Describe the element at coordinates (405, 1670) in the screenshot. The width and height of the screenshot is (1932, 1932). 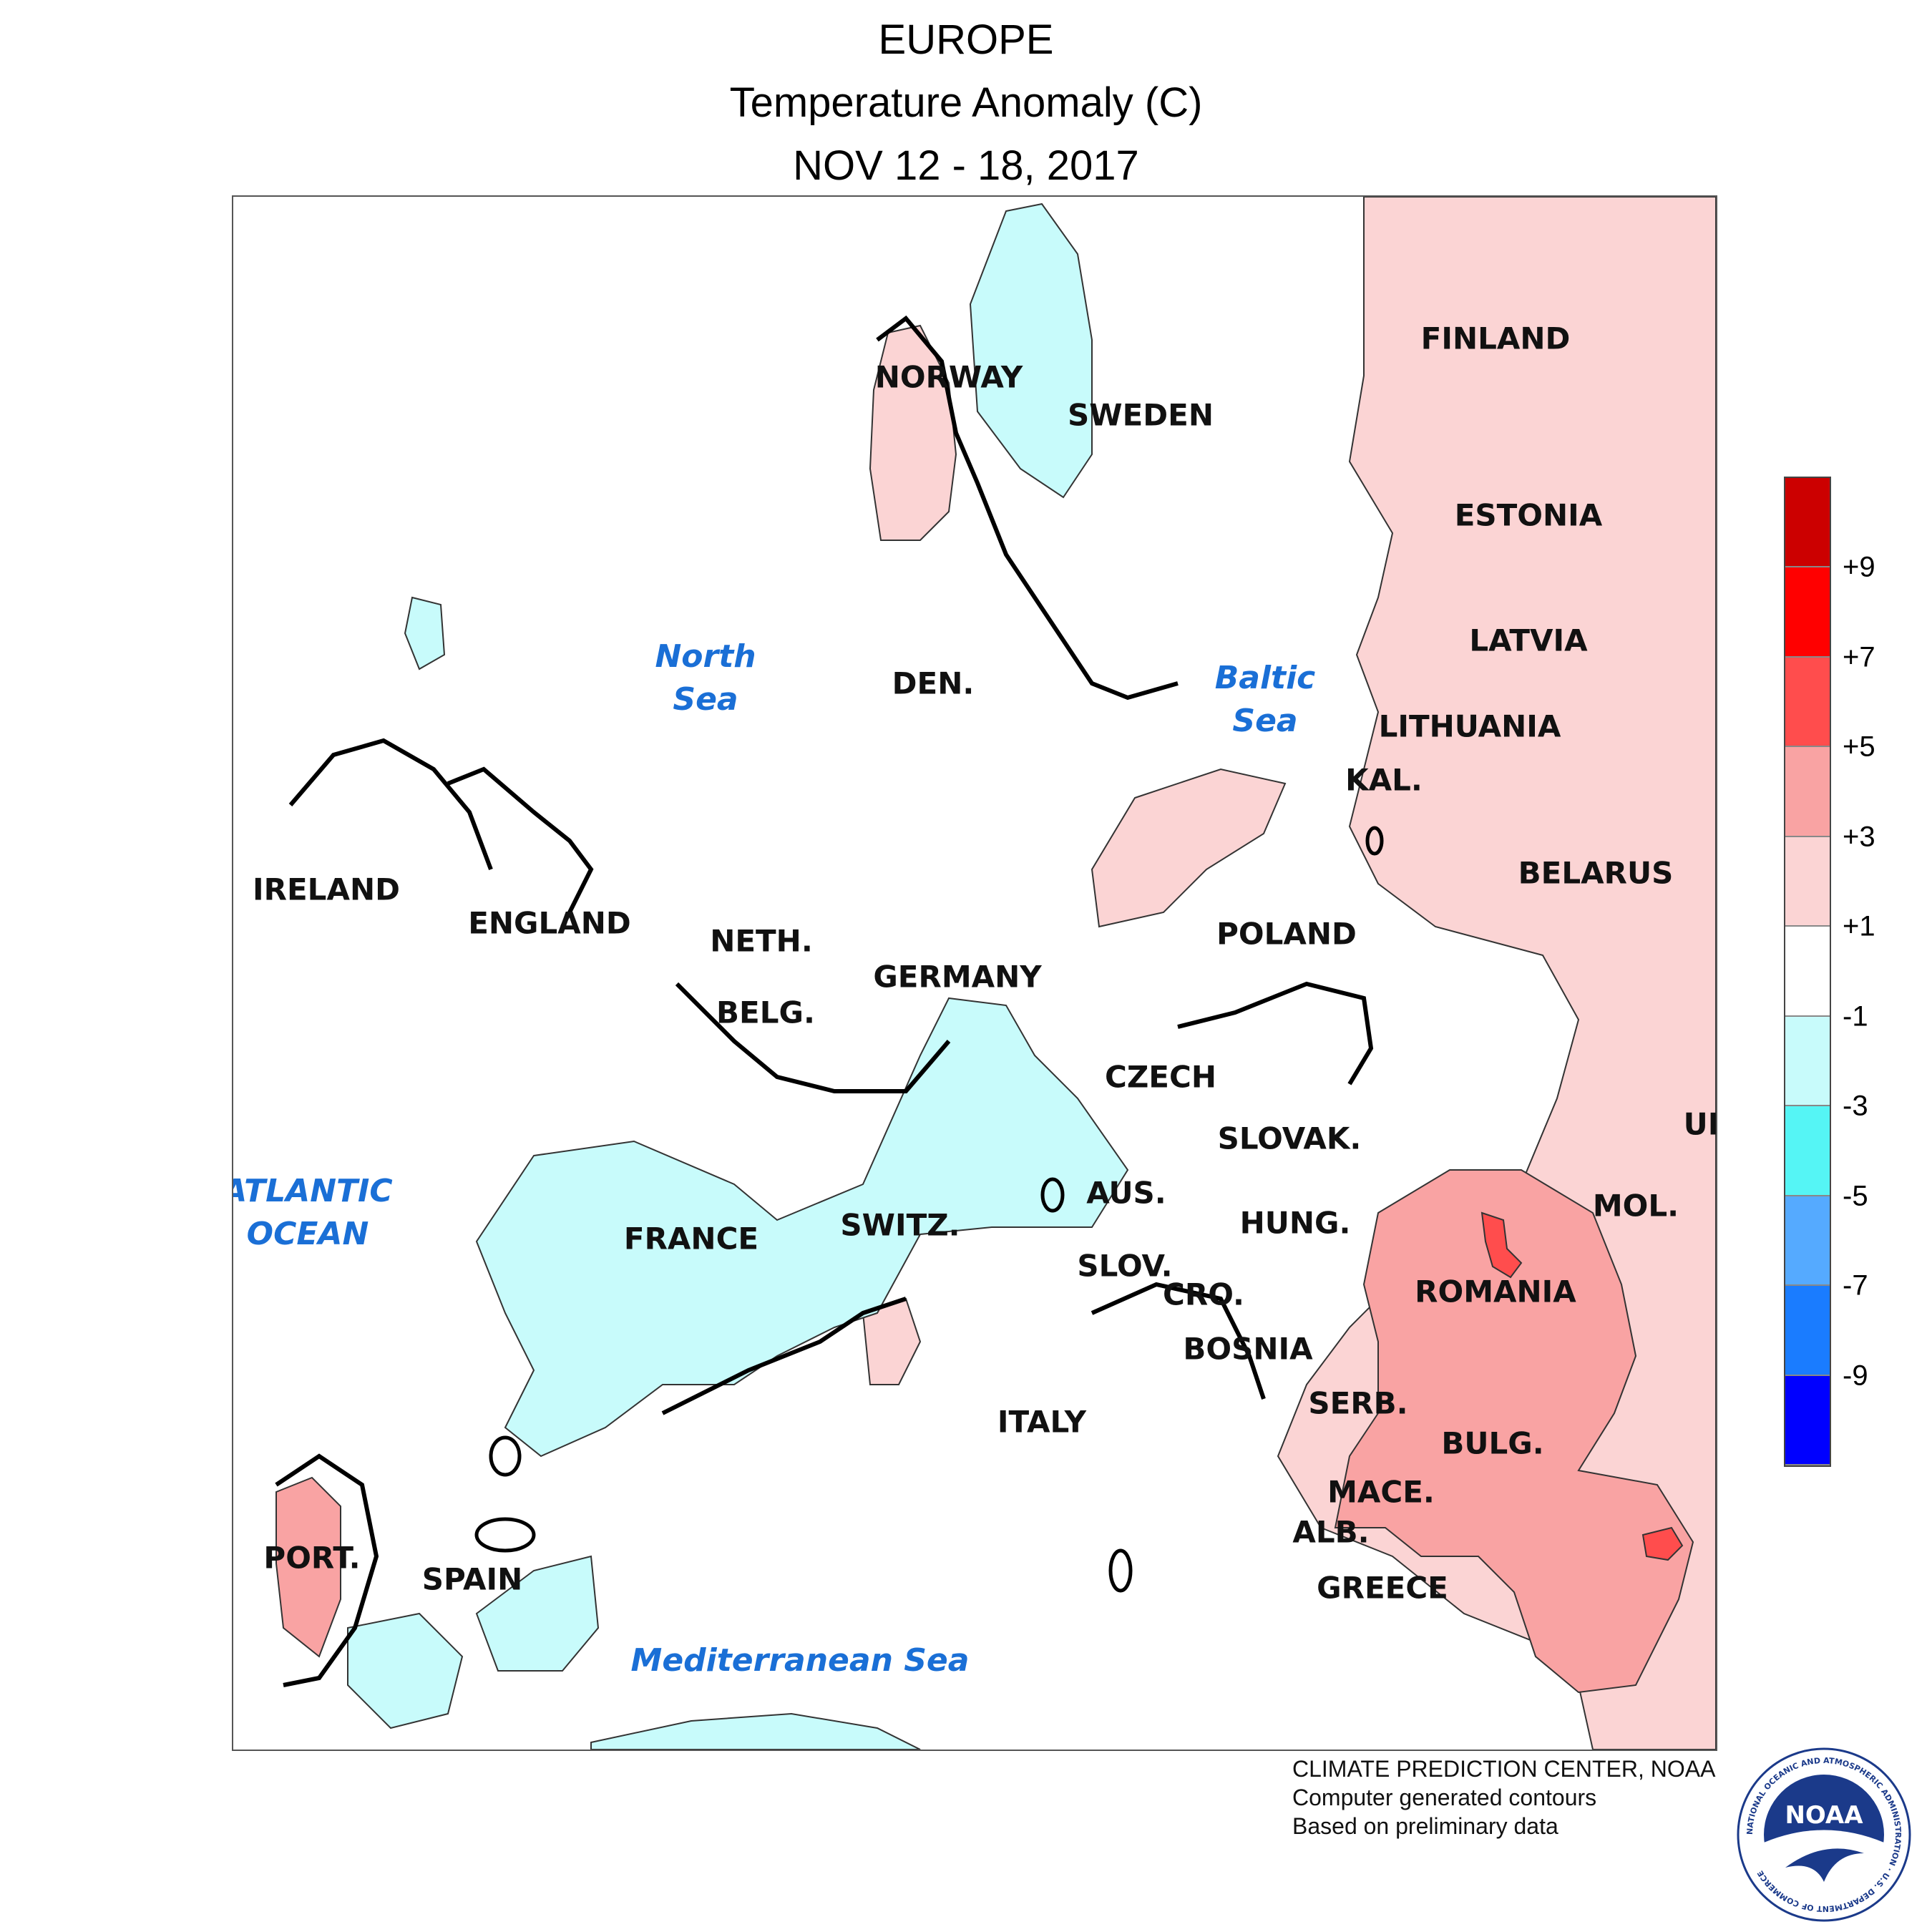
I see `cool-region-spain-south` at that location.